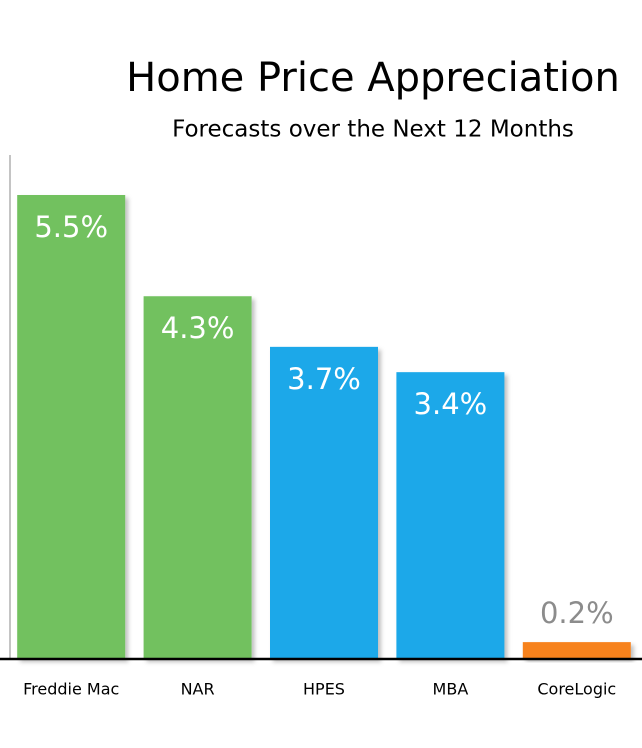 The image size is (642, 748). Describe the element at coordinates (451, 404) in the screenshot. I see `value-label: 3.4%` at that location.